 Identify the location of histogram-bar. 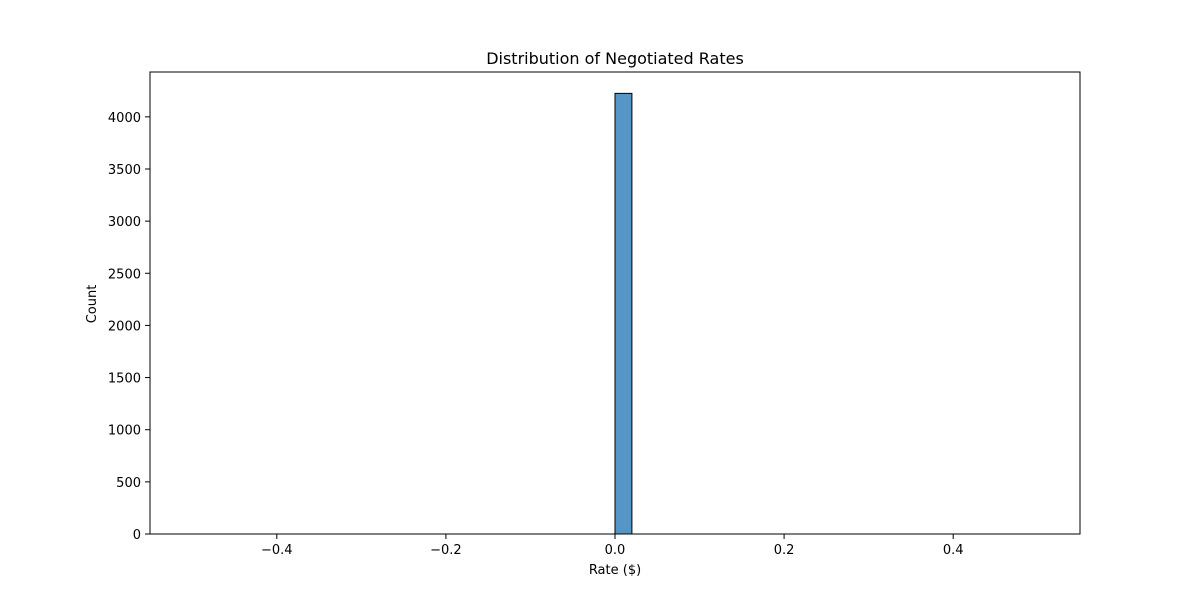
(623, 313).